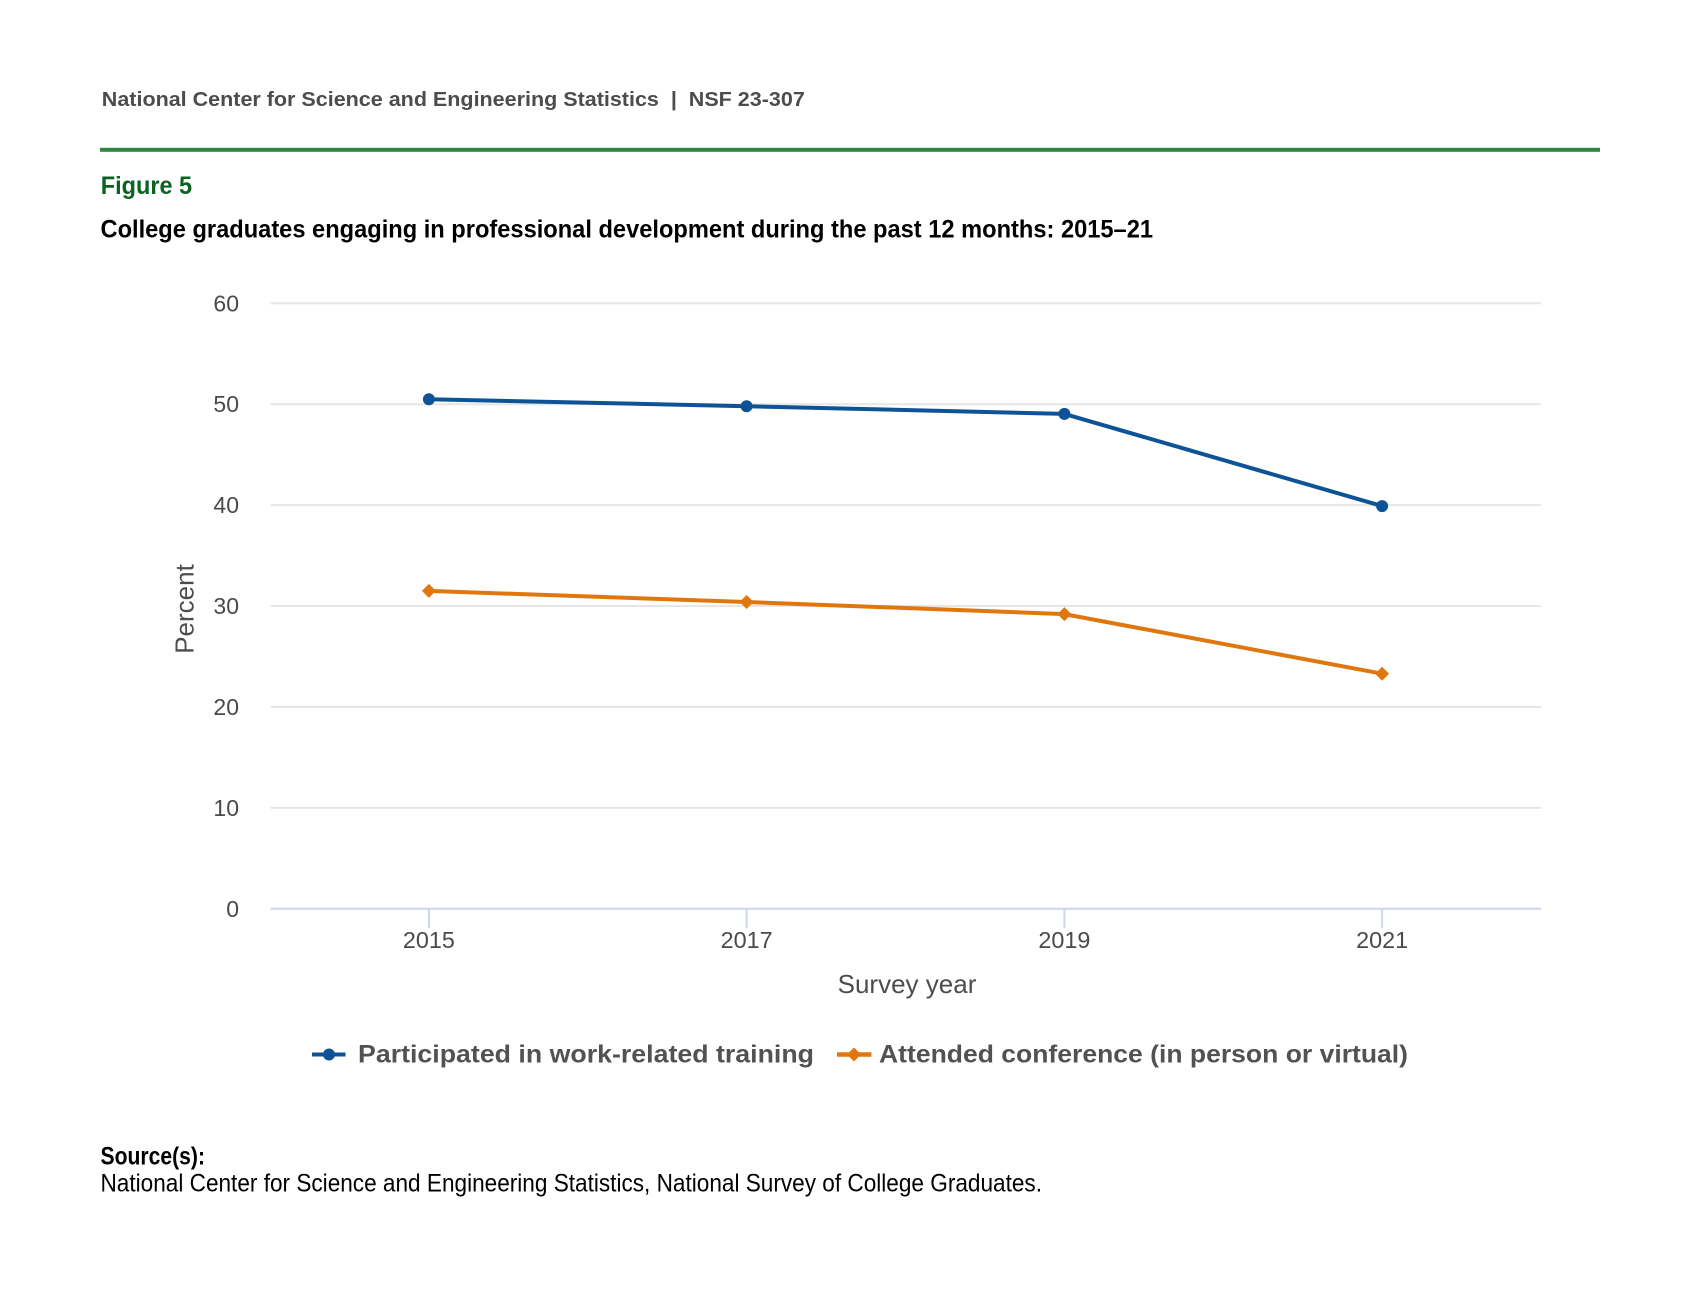  I want to click on svg-text: Survey year, so click(907, 984).